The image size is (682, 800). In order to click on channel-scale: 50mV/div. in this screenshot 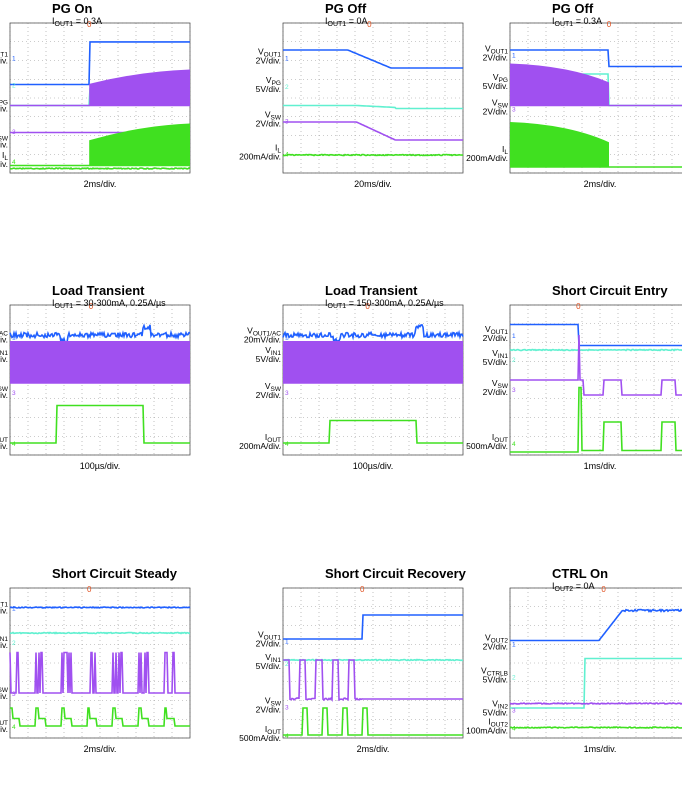, I will do `click(4, 340)`.